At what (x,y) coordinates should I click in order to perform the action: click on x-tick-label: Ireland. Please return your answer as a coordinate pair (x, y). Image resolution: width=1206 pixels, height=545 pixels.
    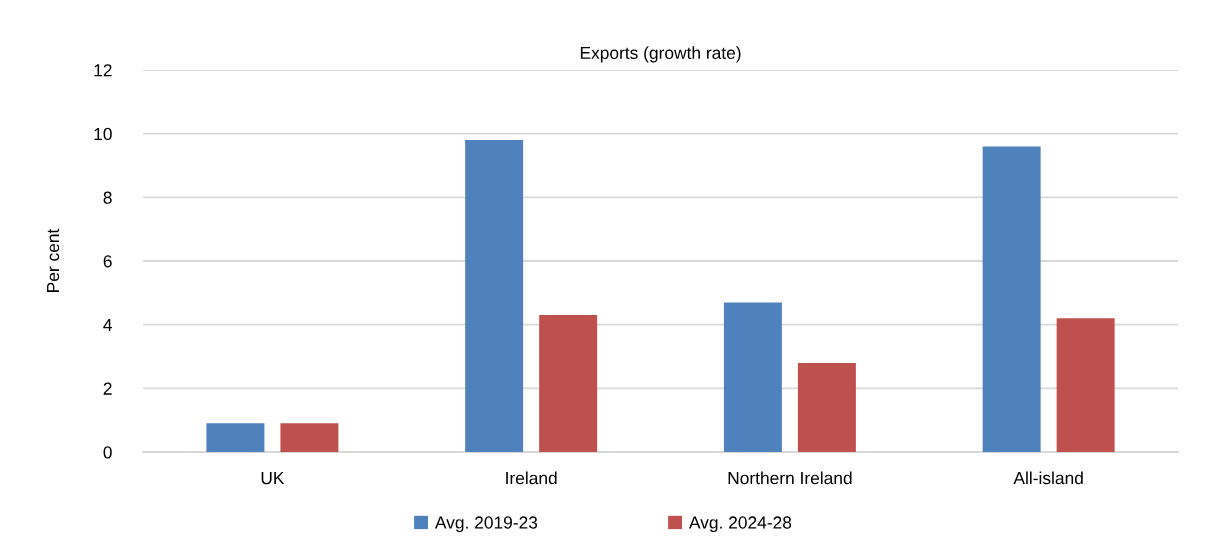
    Looking at the image, I should click on (531, 478).